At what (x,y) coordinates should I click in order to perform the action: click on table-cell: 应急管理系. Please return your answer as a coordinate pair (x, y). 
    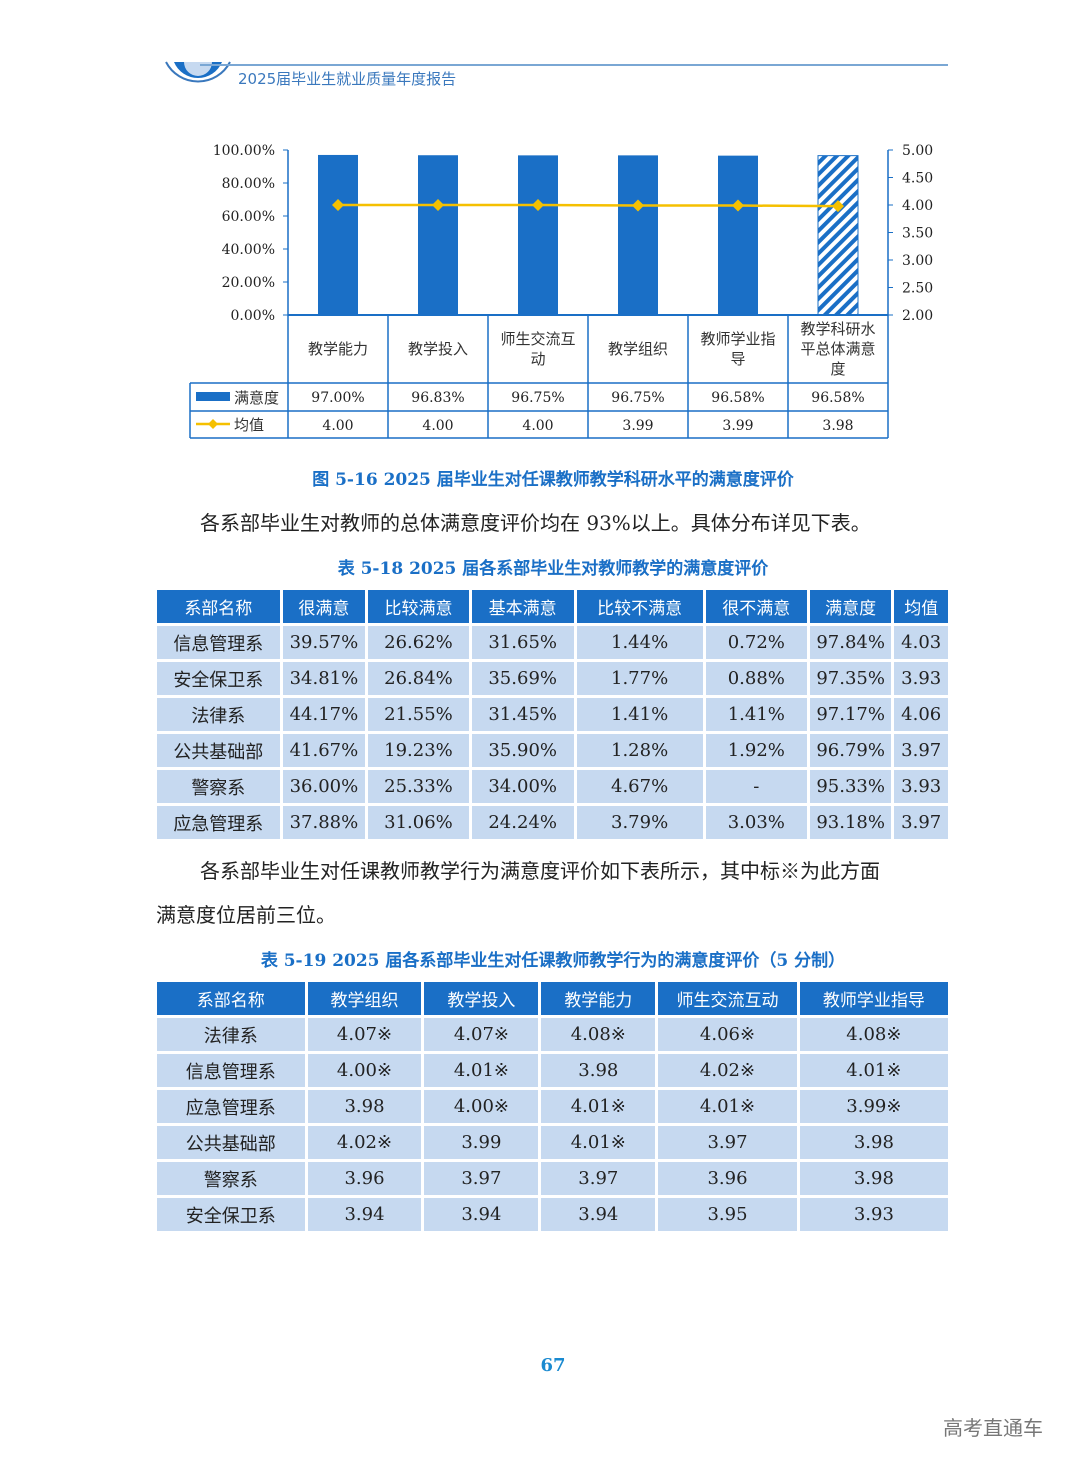
    Looking at the image, I should click on (231, 1106).